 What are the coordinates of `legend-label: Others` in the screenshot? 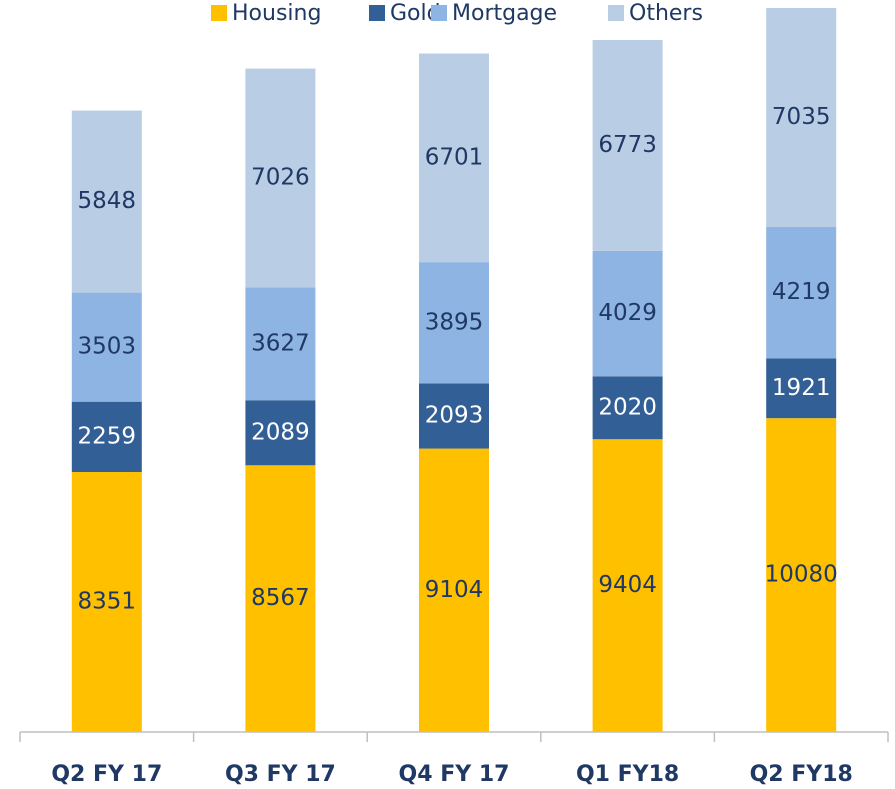 It's located at (666, 13).